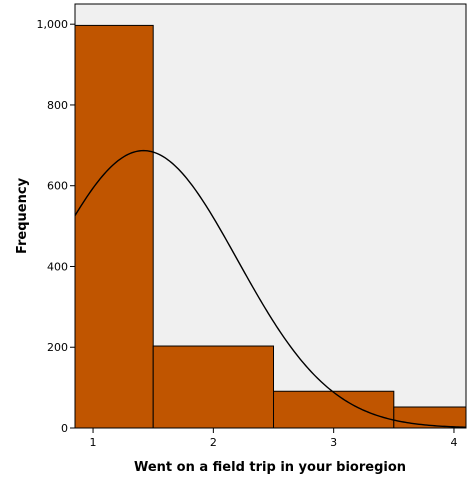 Image resolution: width=475 pixels, height=478 pixels. I want to click on y-tick-label-1: 200, so click(57, 347).